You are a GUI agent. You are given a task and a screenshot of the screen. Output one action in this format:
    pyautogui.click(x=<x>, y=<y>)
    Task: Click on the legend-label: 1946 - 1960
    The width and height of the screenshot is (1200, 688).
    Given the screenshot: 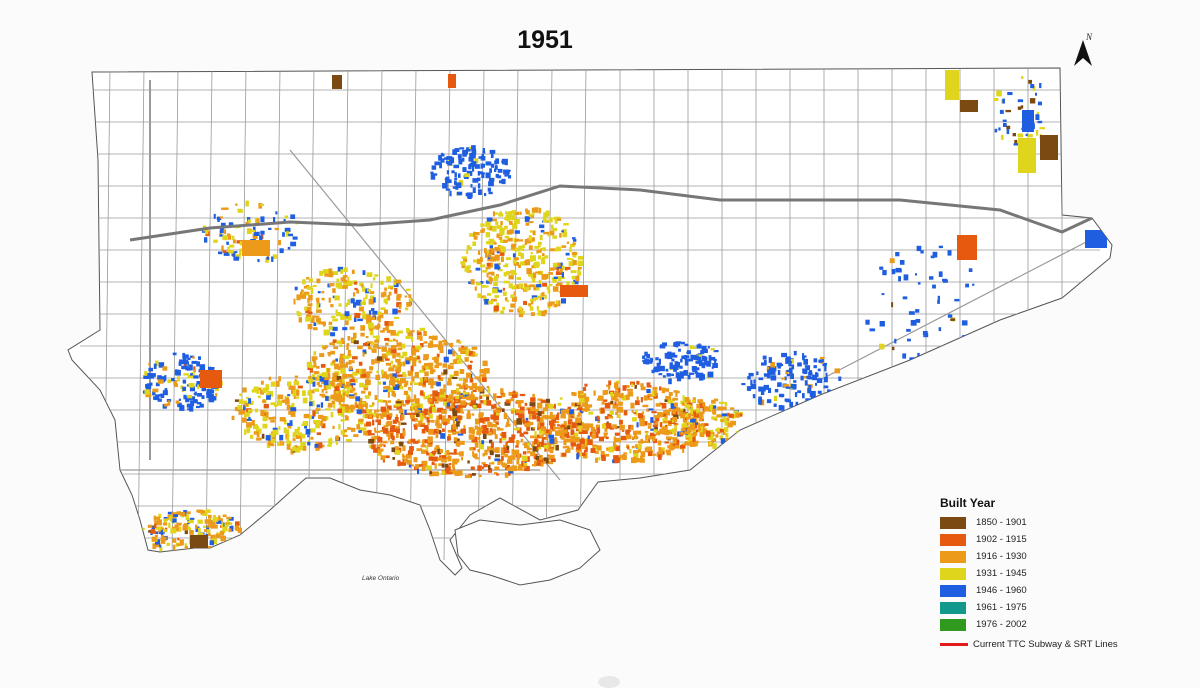 What is the action you would take?
    pyautogui.click(x=1001, y=590)
    